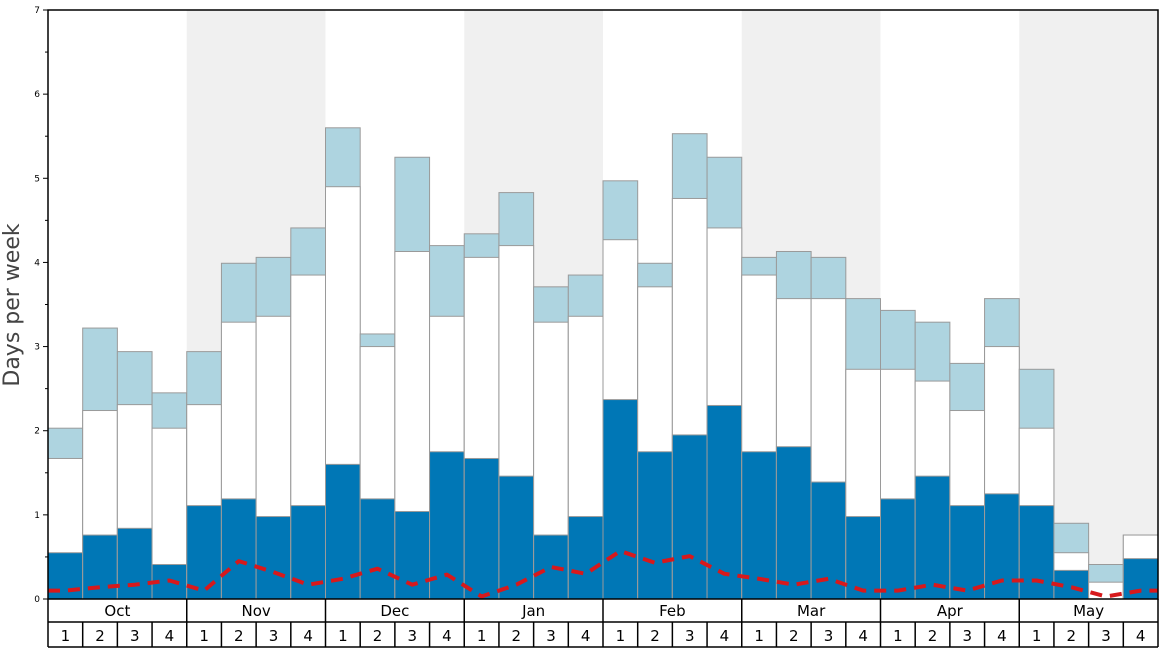  What do you see at coordinates (12, 304) in the screenshot?
I see `y-axis-title: Days per week` at bounding box center [12, 304].